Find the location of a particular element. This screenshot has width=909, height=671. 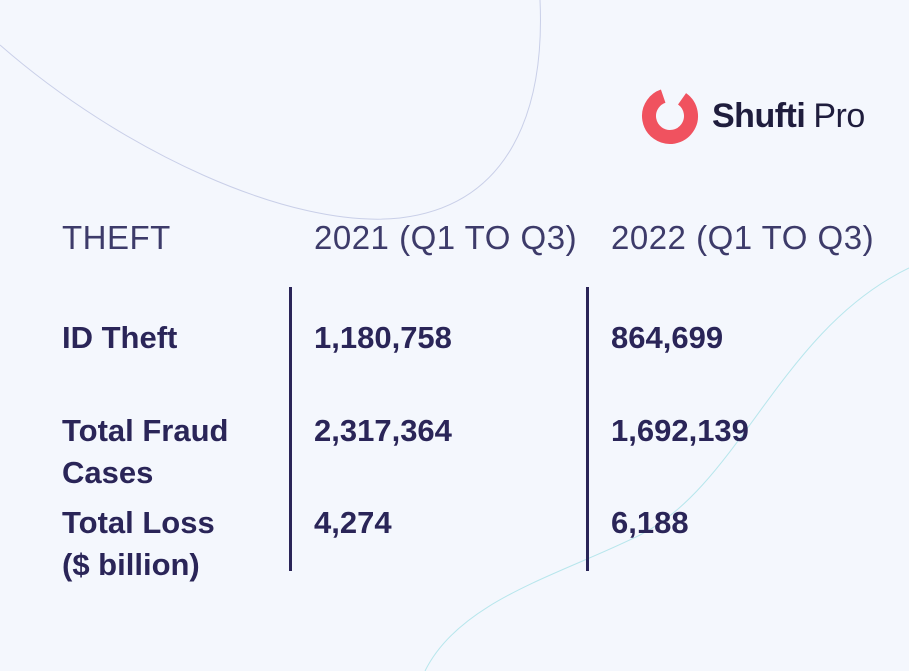

cell-total-loss-2022: 6,188 is located at coordinates (650, 522).